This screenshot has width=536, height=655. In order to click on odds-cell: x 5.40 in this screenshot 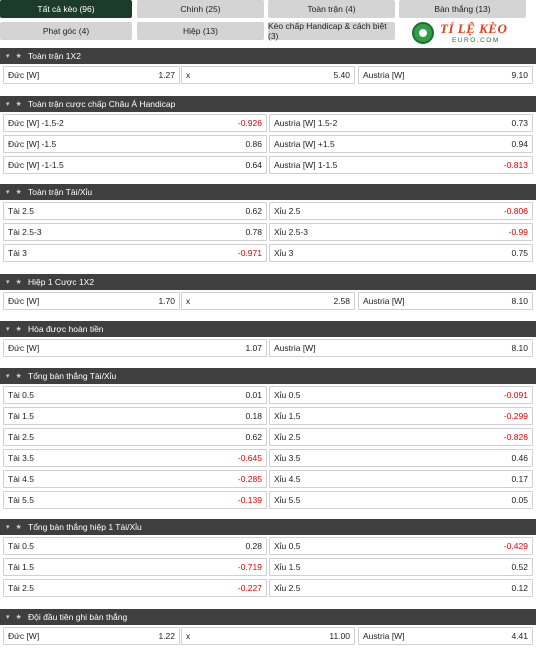, I will do `click(268, 75)`.